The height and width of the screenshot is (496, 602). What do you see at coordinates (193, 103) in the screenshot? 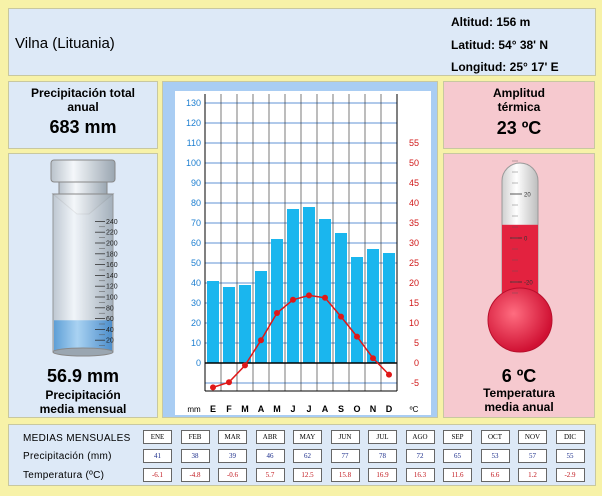
I see `precip-tick-label: 130` at bounding box center [193, 103].